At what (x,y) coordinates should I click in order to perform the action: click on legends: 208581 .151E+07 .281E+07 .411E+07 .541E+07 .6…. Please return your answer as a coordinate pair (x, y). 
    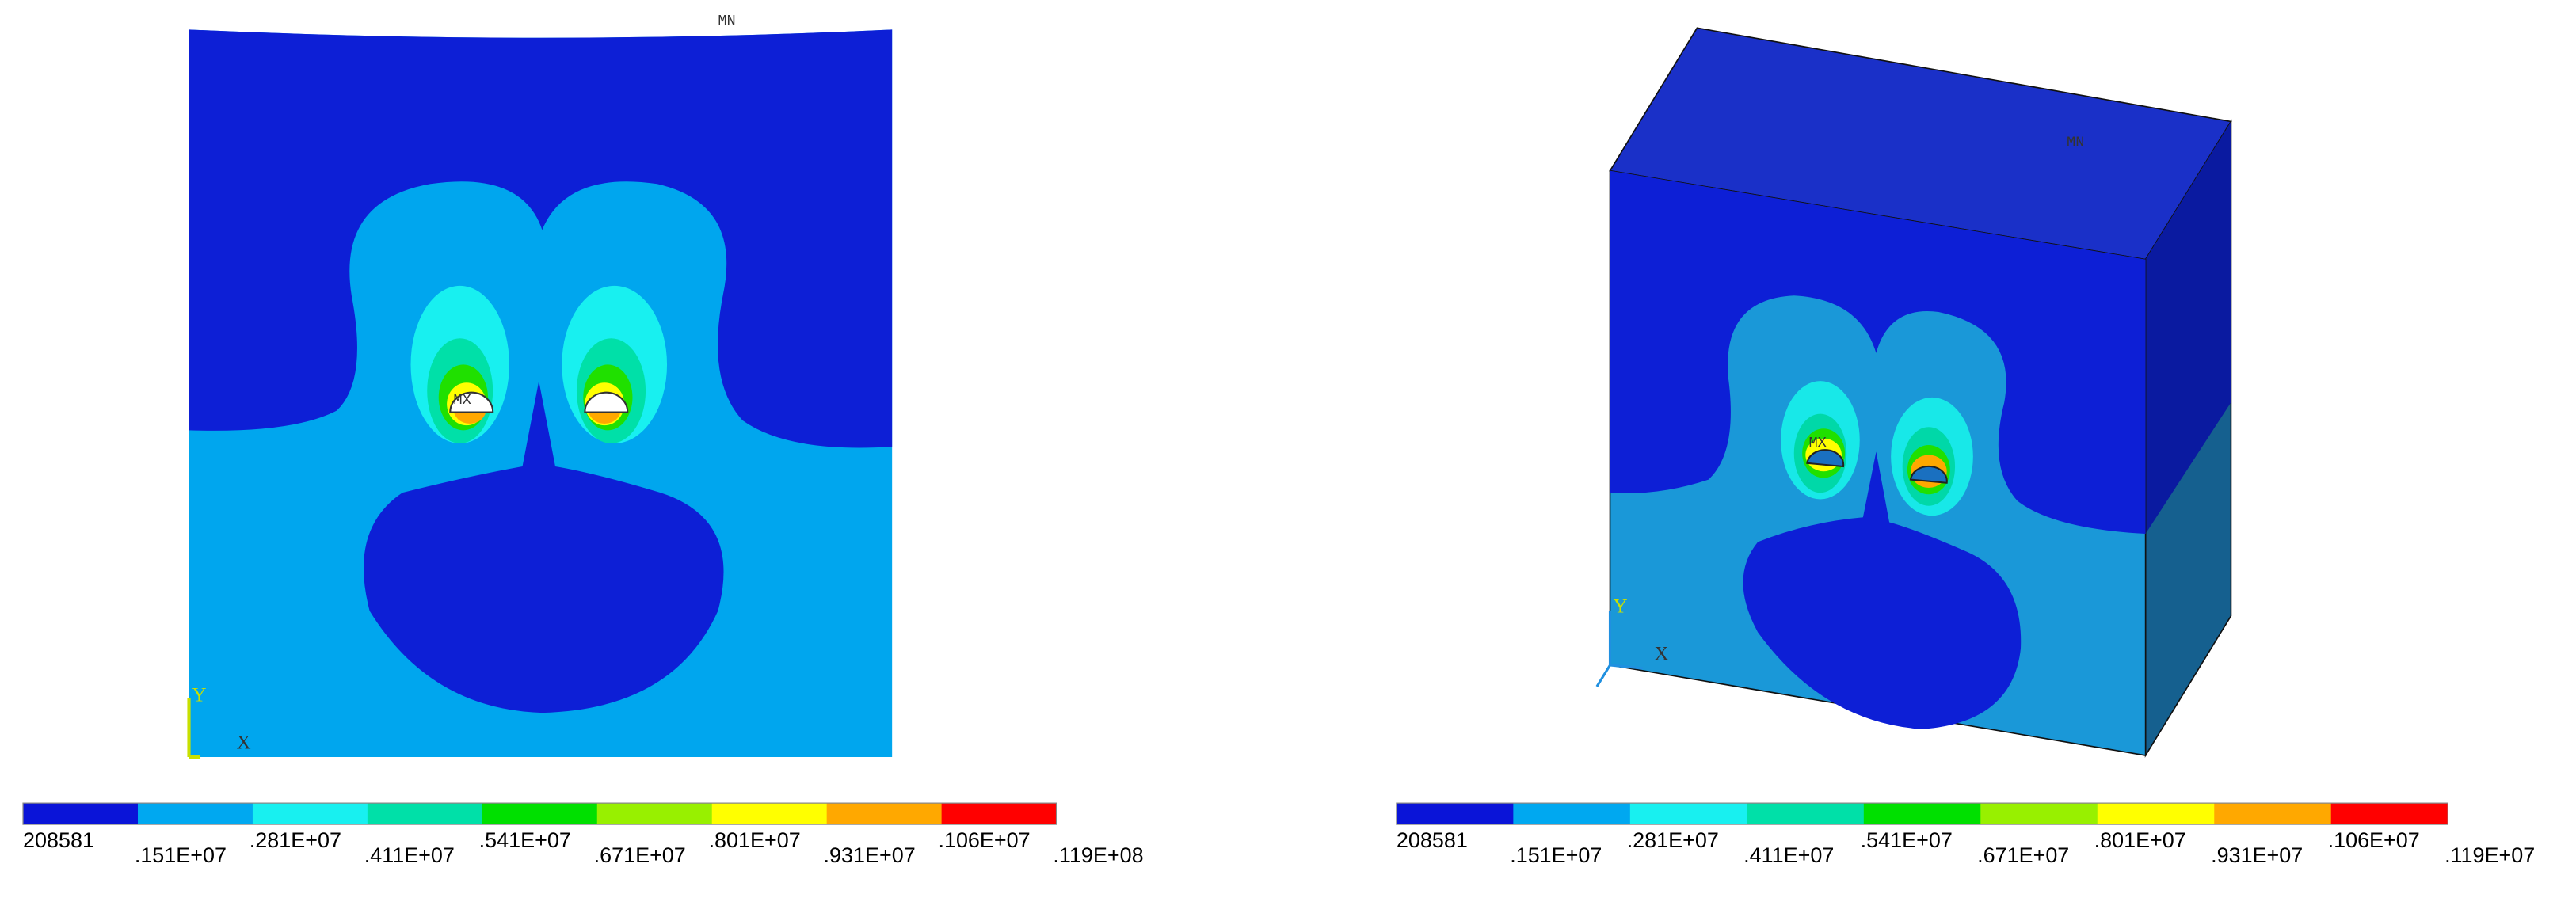
    Looking at the image, I should click on (1279, 834).